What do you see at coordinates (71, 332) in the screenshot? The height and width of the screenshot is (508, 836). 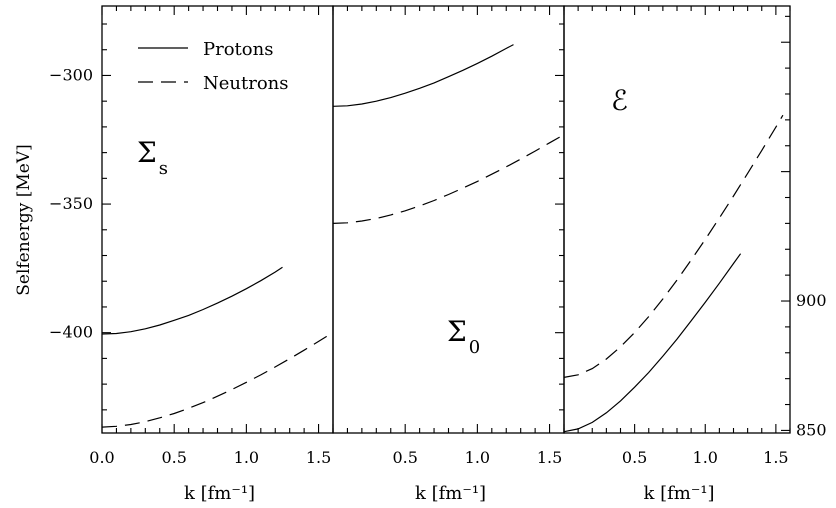 I see `panel-1-ytick-label: −400` at bounding box center [71, 332].